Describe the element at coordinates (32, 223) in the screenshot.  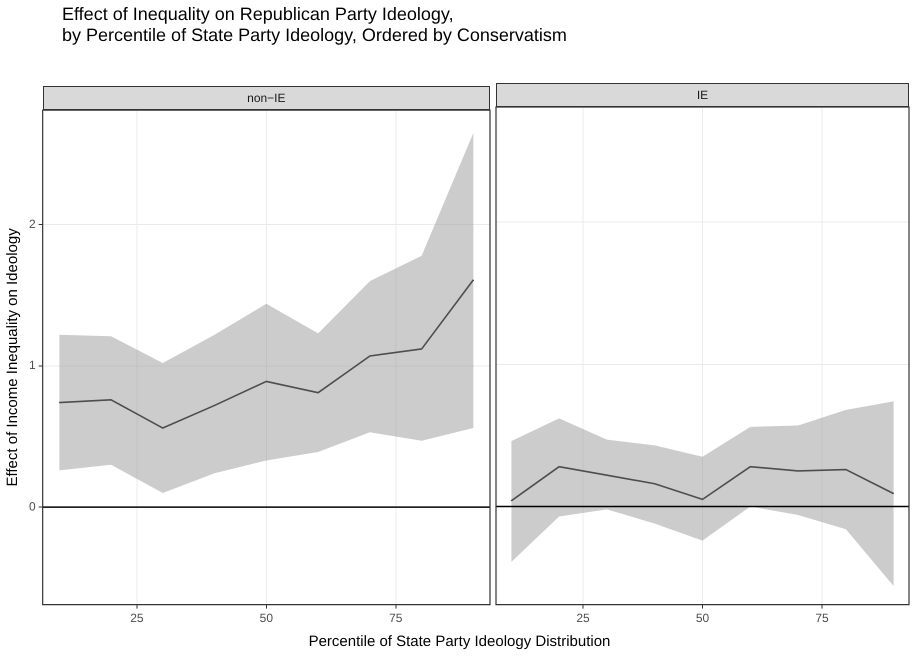
I see `y-tick-label: 2` at that location.